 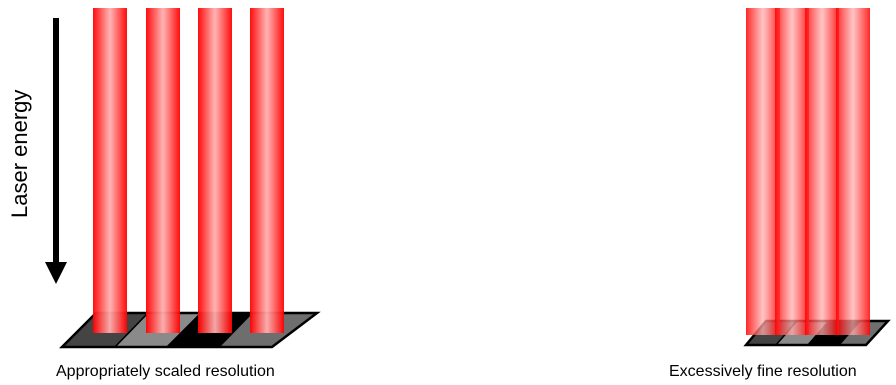 What do you see at coordinates (165, 371) in the screenshot?
I see `caption-appropriate-resolution: Appropriately scaled resolution` at bounding box center [165, 371].